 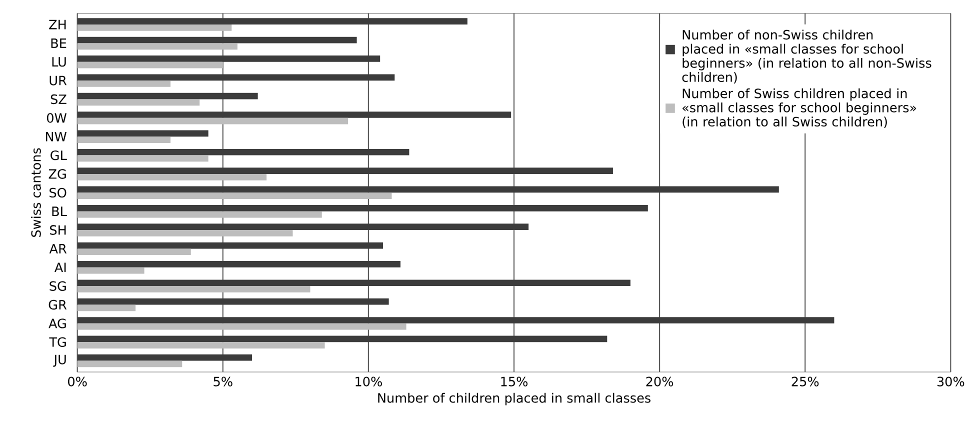 What do you see at coordinates (35, 192) in the screenshot?
I see `y-axis-title: Swiss cantons` at bounding box center [35, 192].